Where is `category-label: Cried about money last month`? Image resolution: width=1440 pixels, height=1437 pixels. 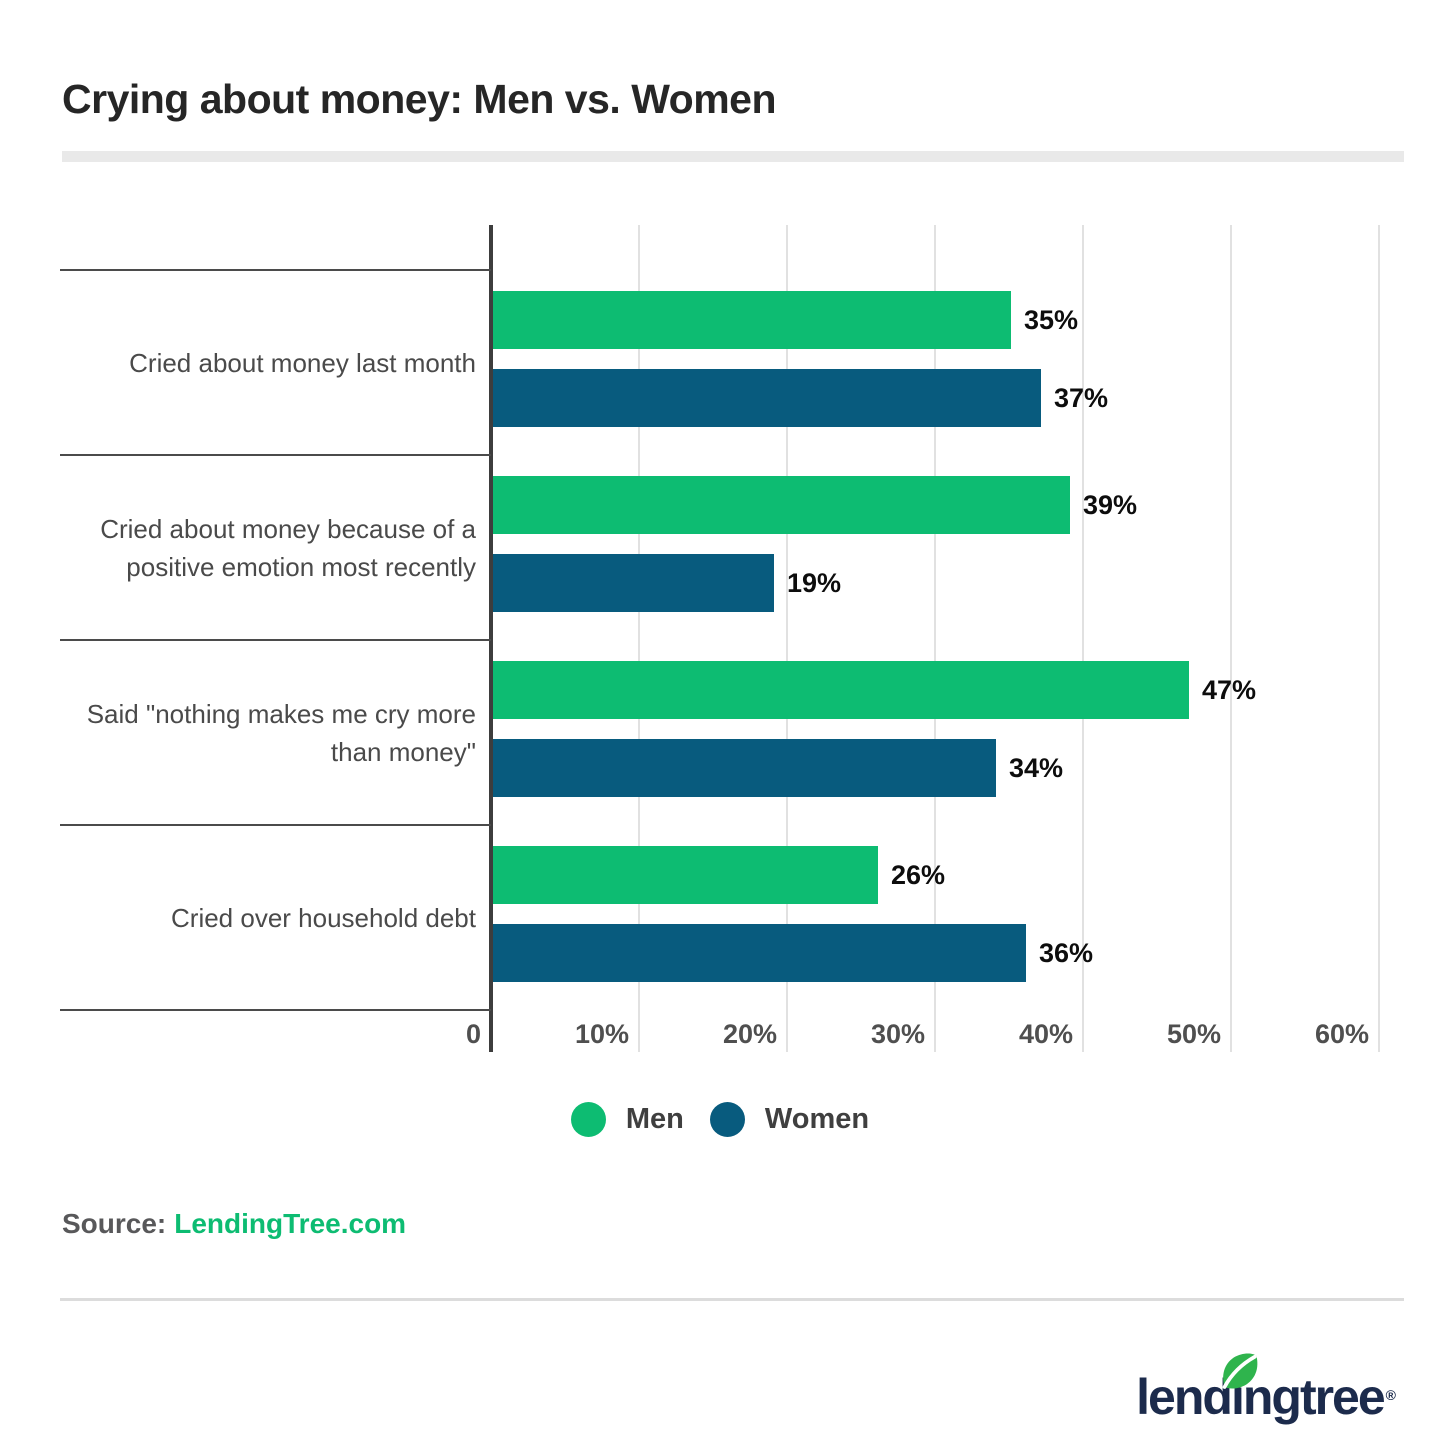 category-label: Cried about money last month is located at coordinates (302, 362).